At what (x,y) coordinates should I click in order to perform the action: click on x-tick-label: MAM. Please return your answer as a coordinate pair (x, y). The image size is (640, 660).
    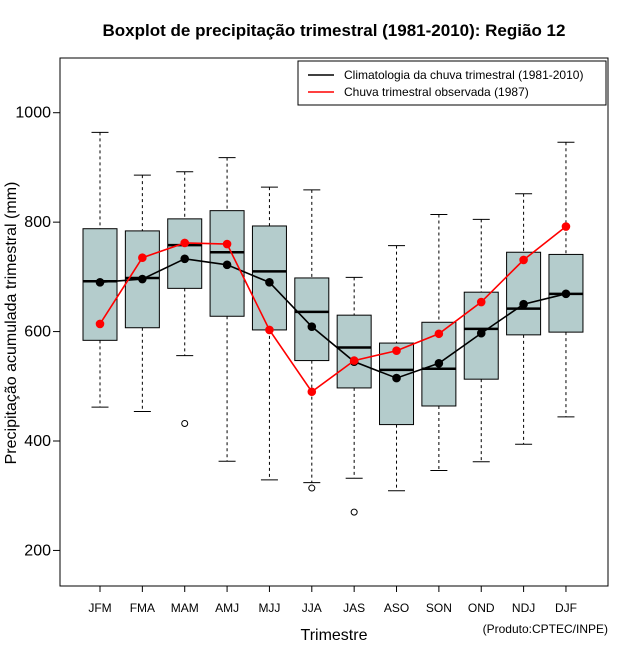
    Looking at the image, I should click on (185, 608).